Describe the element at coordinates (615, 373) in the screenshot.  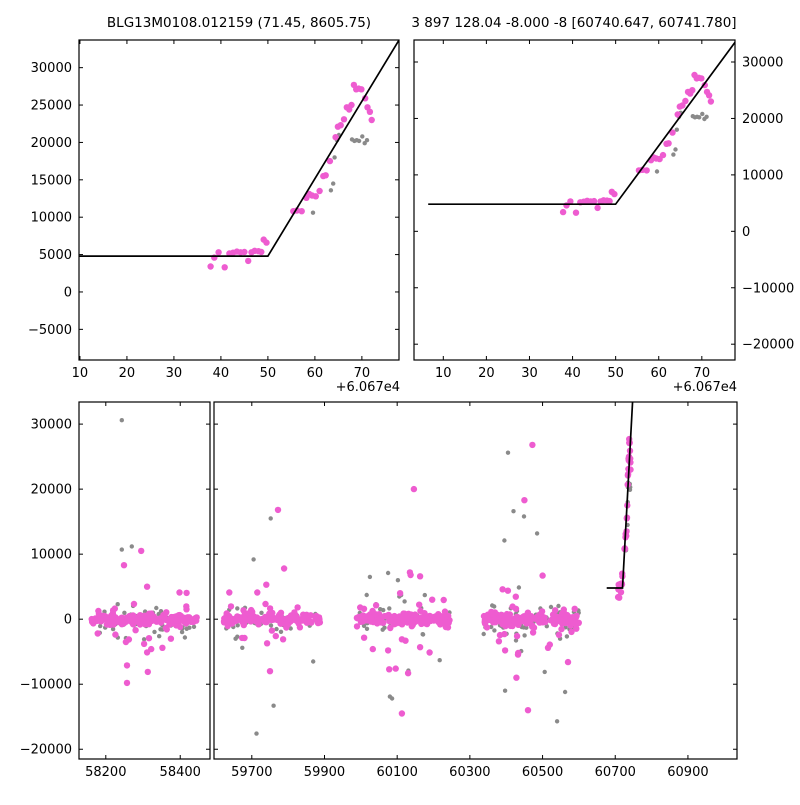
I see `top-right-plot-x-tick-label: 50` at that location.